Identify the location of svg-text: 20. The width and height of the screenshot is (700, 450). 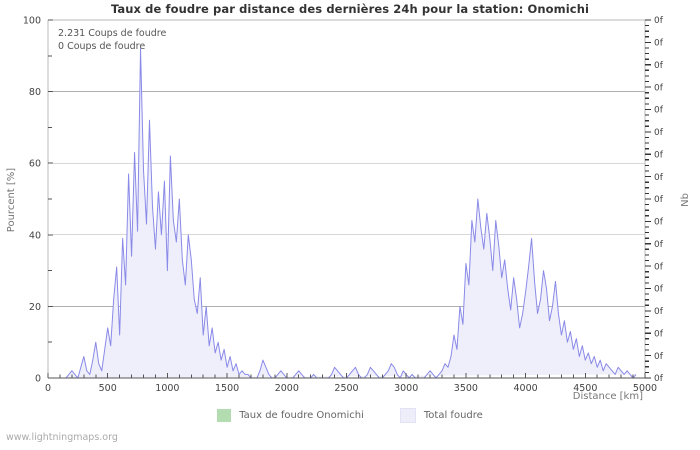
(35, 307).